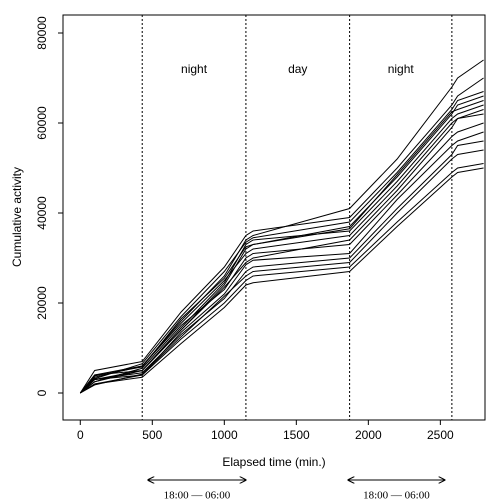 The width and height of the screenshot is (491, 503). Describe the element at coordinates (273, 462) in the screenshot. I see `x-axis-title: Elapsed time (min.)` at that location.